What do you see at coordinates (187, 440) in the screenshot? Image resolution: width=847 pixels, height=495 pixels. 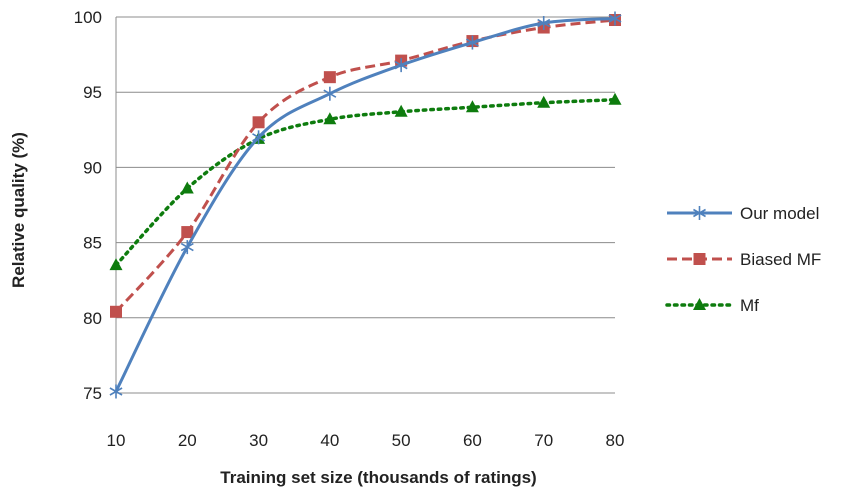 I see `x-tick-label: 20` at bounding box center [187, 440].